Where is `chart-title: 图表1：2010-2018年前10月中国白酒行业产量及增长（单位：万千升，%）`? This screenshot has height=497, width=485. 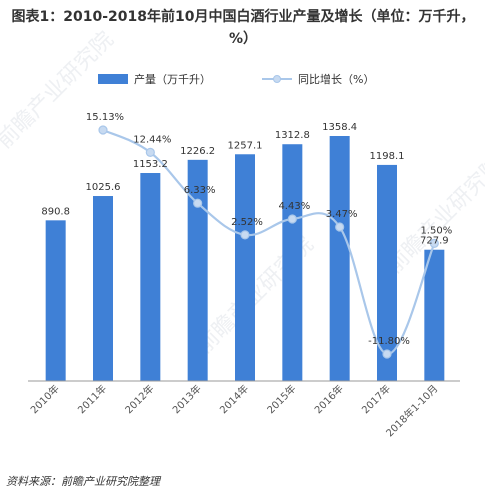 chart-title: 图表1：2010-2018年前10月中国白酒行业产量及增长（单位：万千升，%） is located at coordinates (243, 28).